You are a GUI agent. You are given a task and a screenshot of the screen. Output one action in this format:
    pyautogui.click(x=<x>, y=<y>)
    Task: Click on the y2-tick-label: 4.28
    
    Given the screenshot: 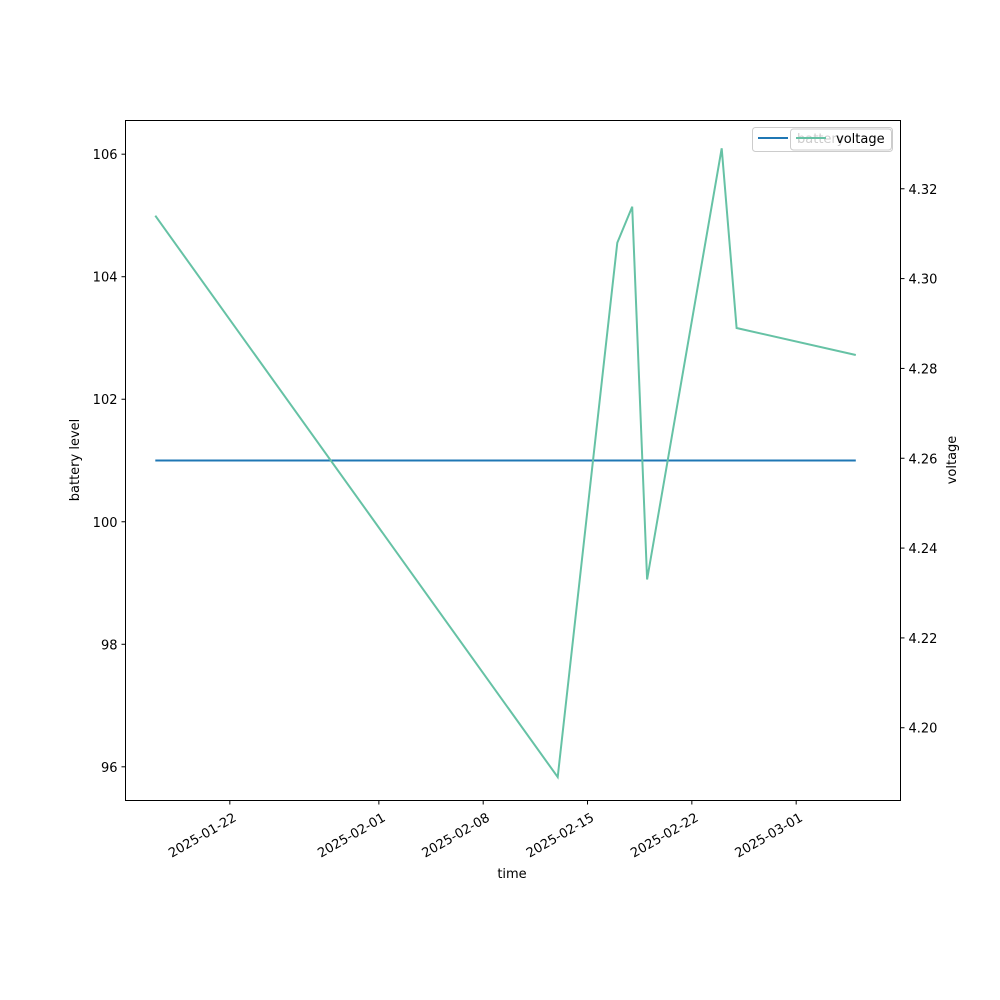 What is the action you would take?
    pyautogui.click(x=923, y=369)
    